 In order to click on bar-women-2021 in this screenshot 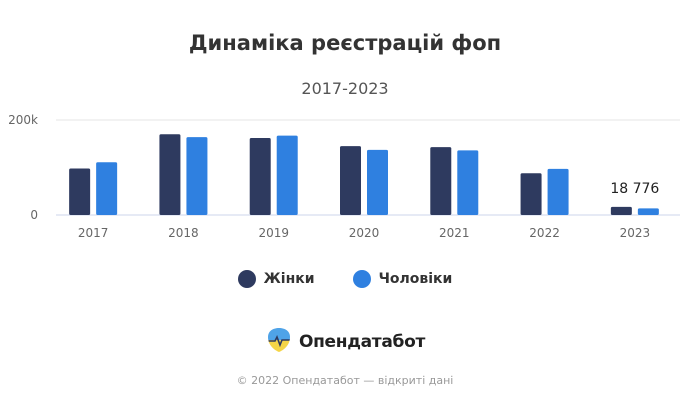, I will do `click(441, 181)`.